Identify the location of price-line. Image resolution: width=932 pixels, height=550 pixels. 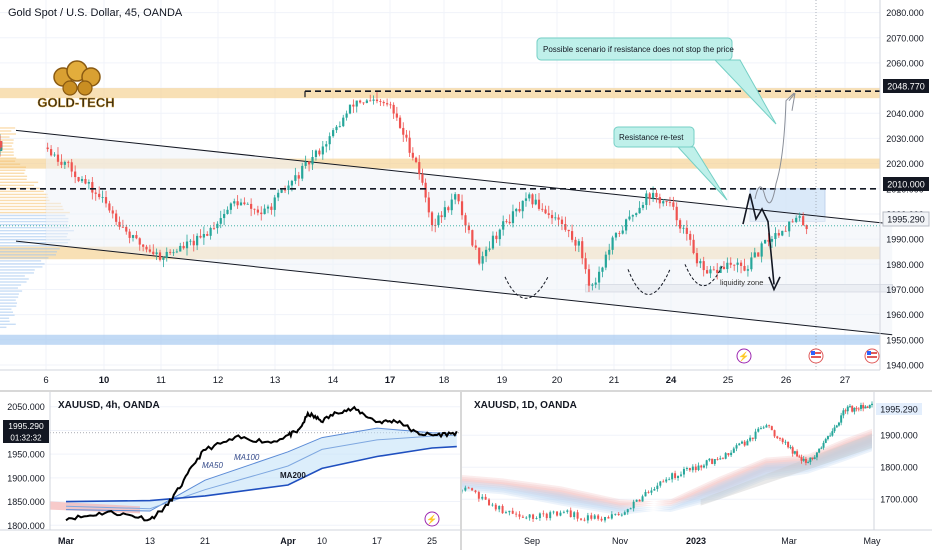
(261, 463).